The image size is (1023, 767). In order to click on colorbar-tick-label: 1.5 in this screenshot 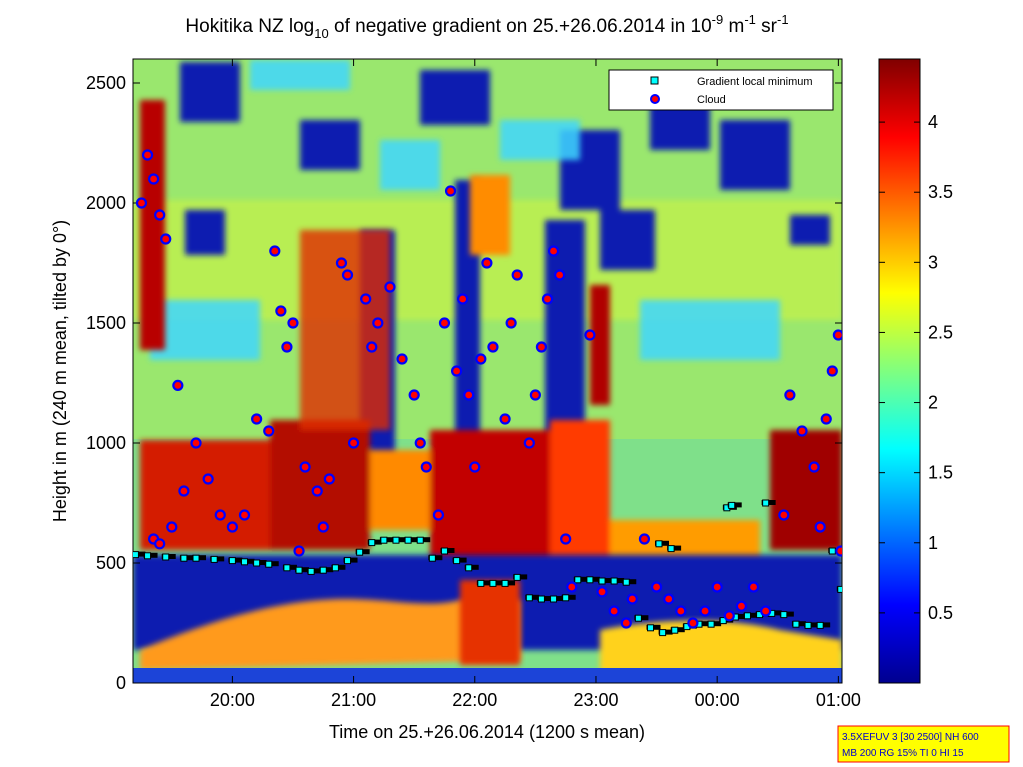, I will do `click(940, 473)`.